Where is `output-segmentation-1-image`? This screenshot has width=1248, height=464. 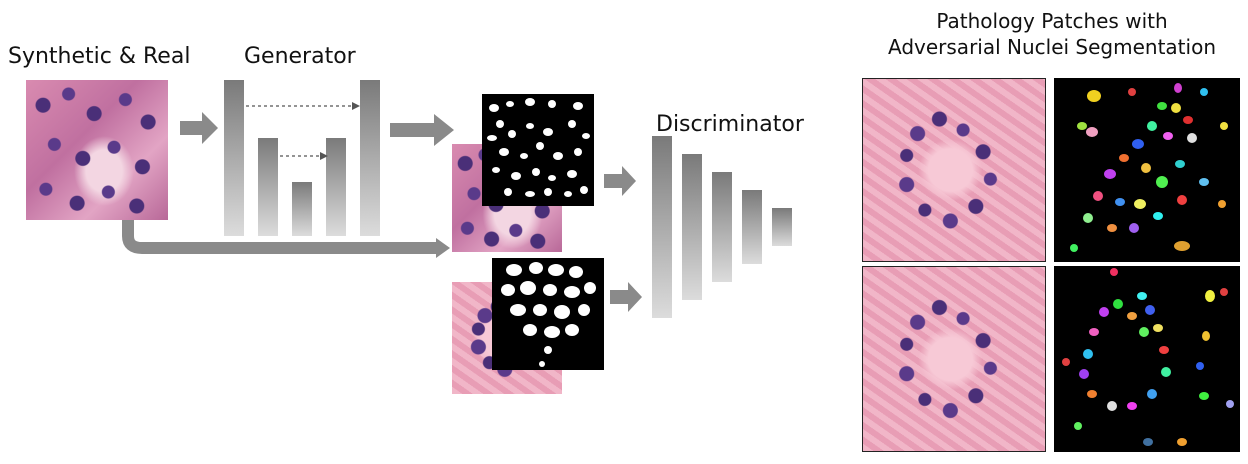
output-segmentation-1-image is located at coordinates (1147, 170).